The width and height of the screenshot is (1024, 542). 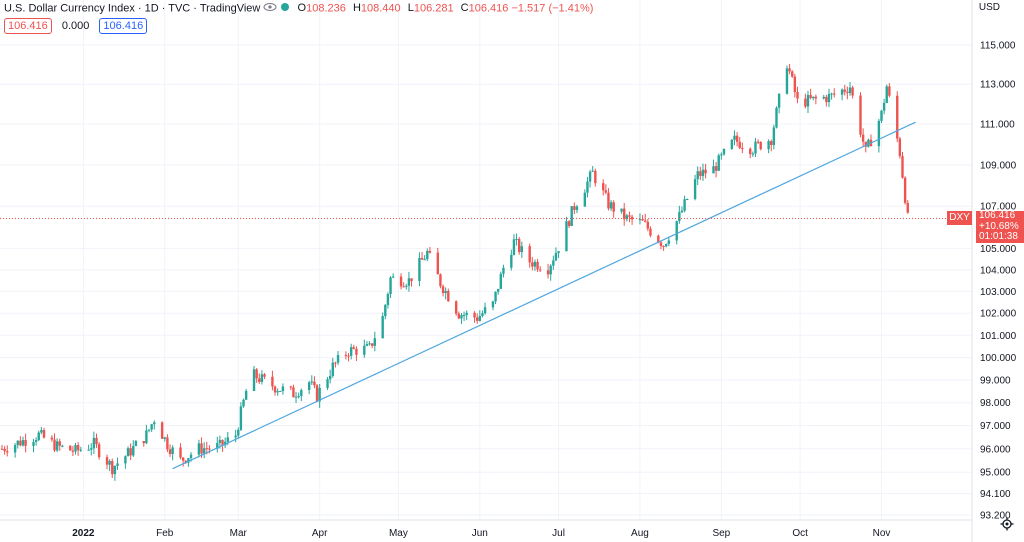 I want to click on y-tick-label: 97.000, so click(x=995, y=426).